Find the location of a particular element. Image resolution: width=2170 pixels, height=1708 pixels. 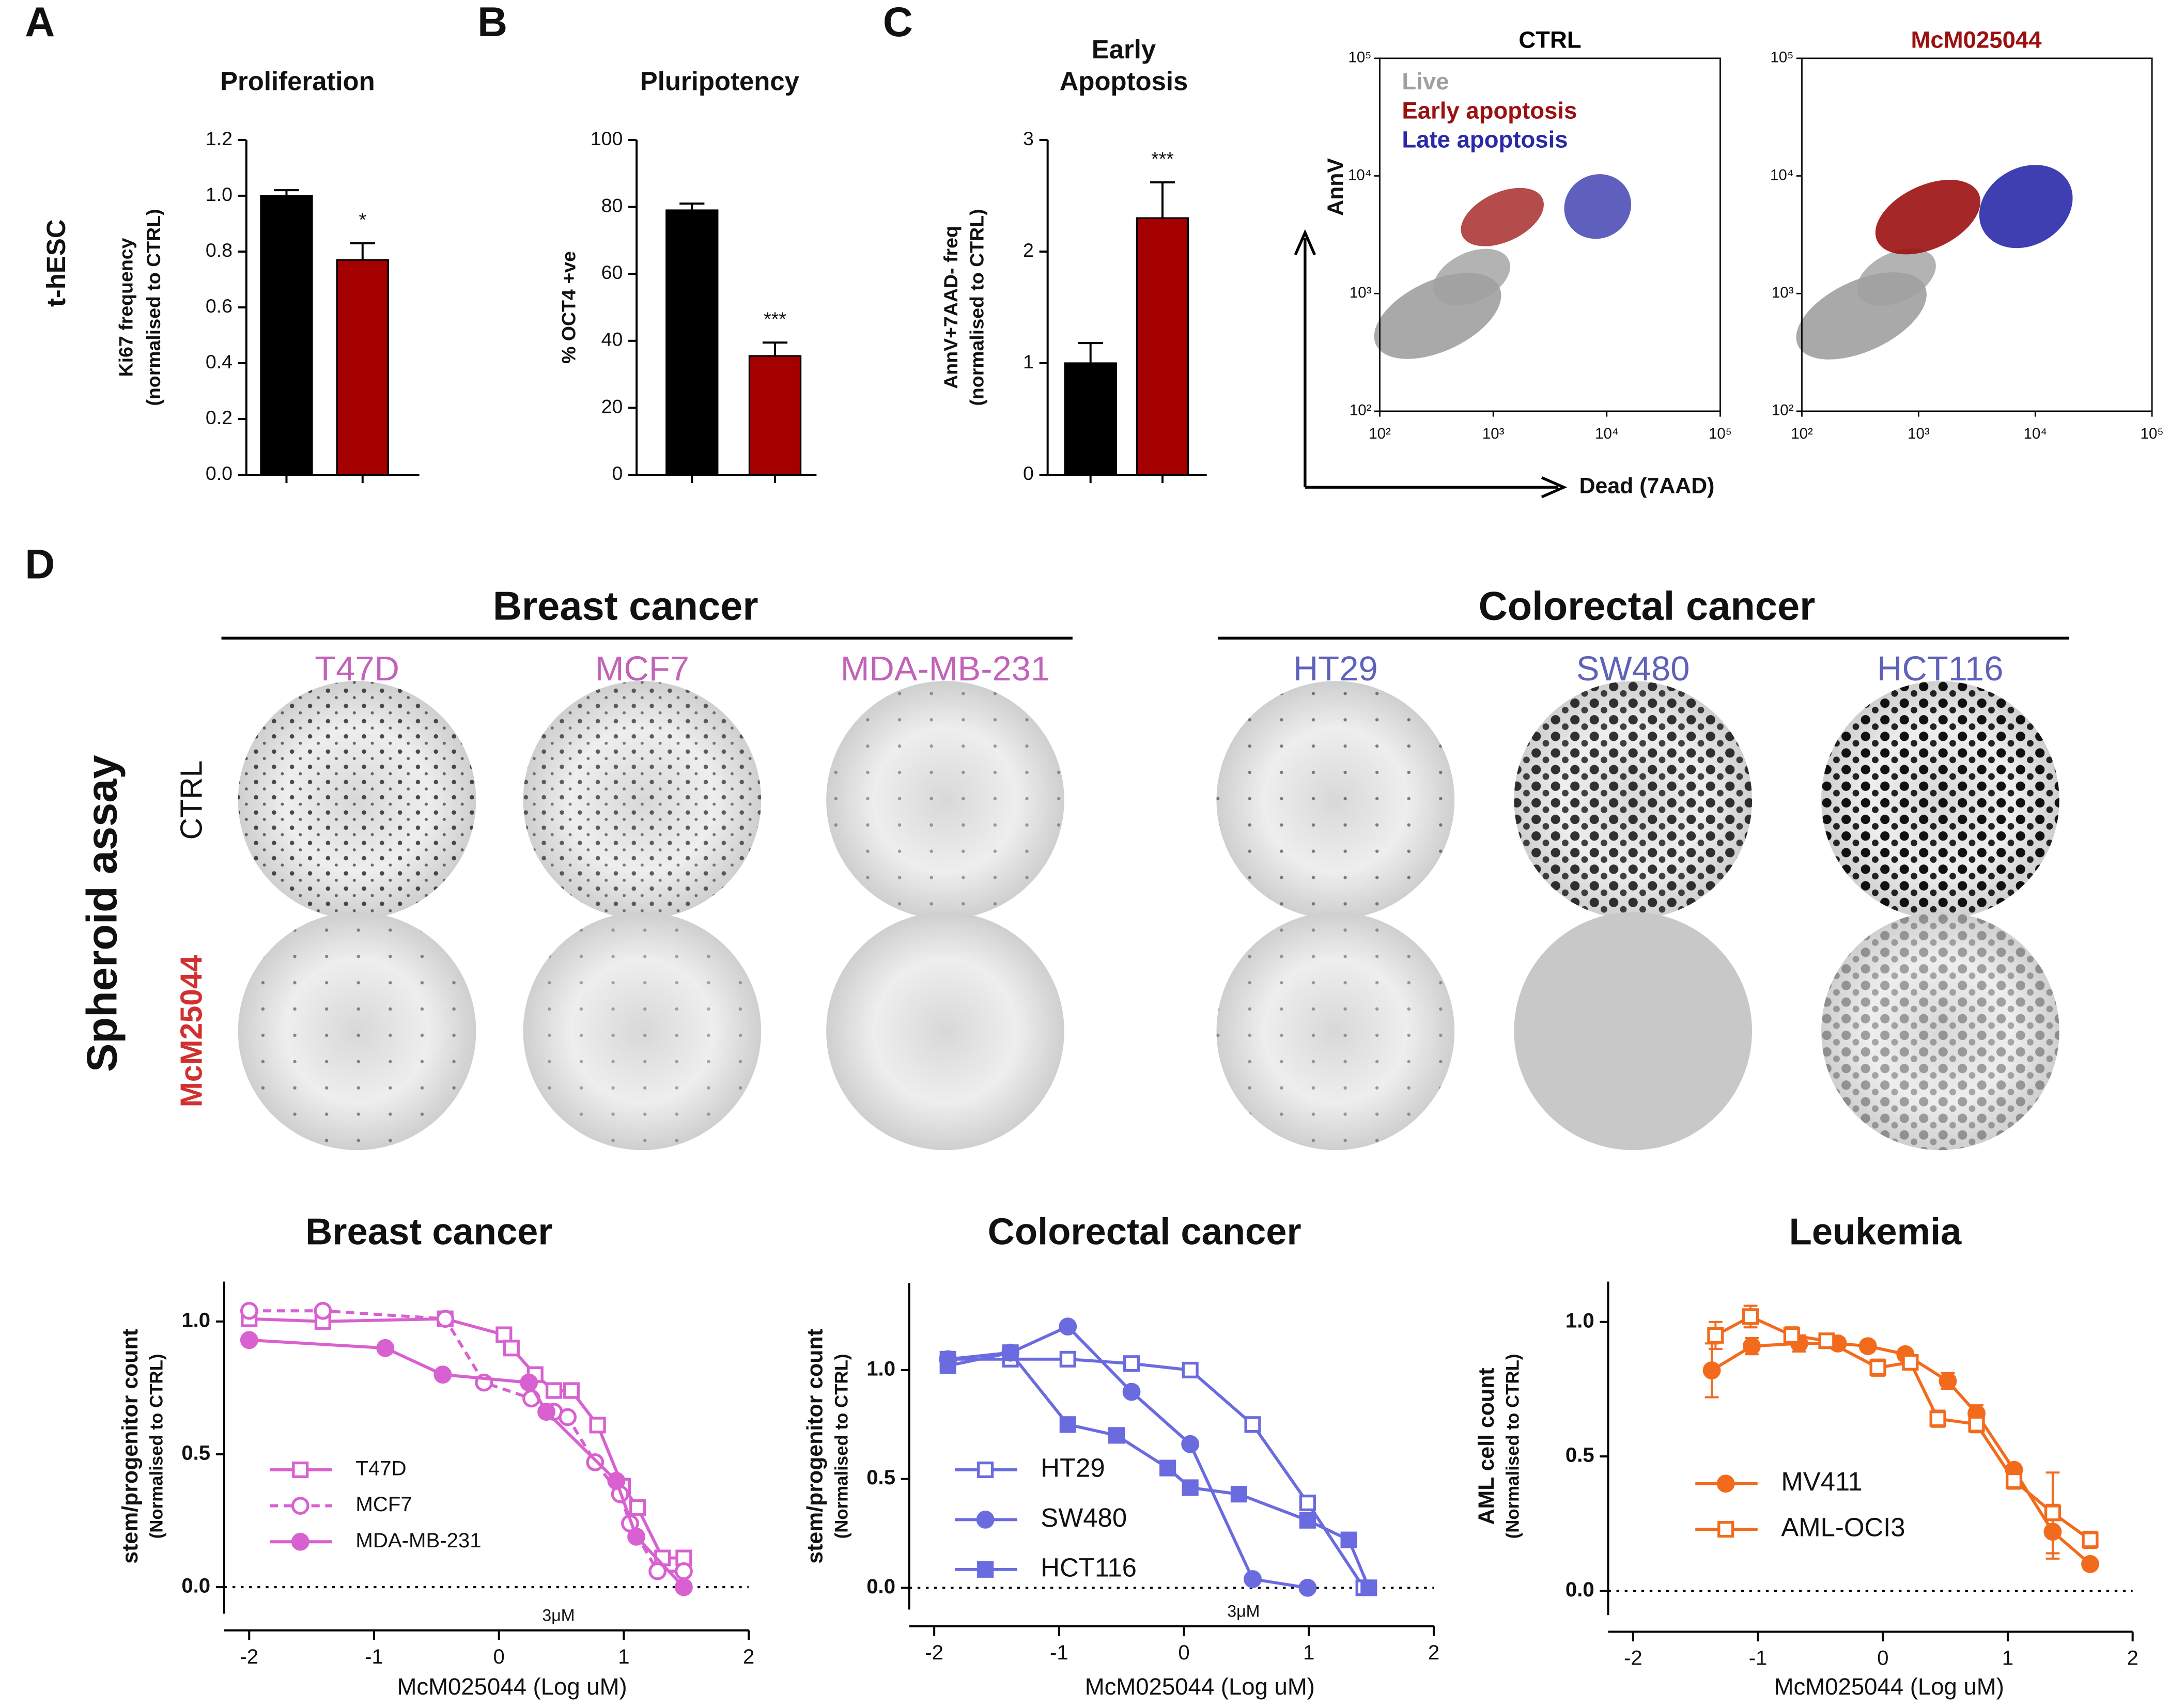

legend-label: T47D is located at coordinates (381, 1468).